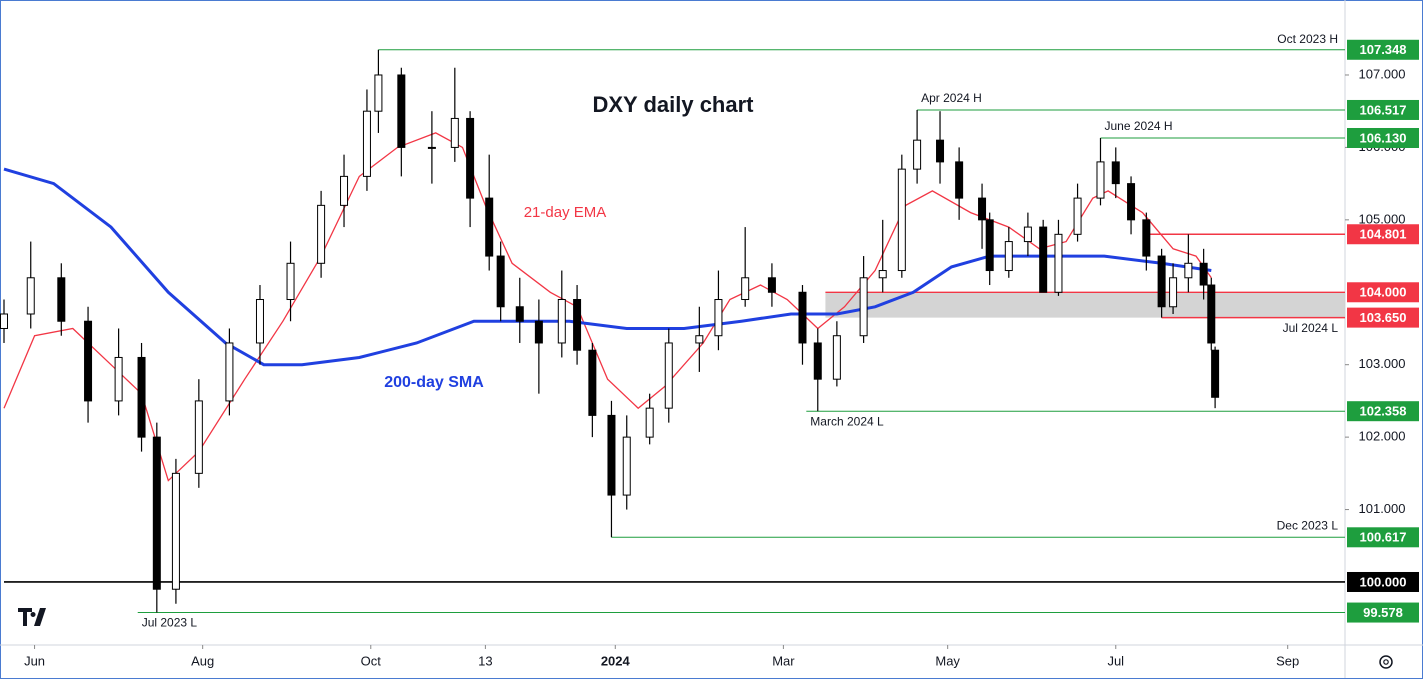 The width and height of the screenshot is (1423, 679). I want to click on x-tick-label: May, so click(947, 660).